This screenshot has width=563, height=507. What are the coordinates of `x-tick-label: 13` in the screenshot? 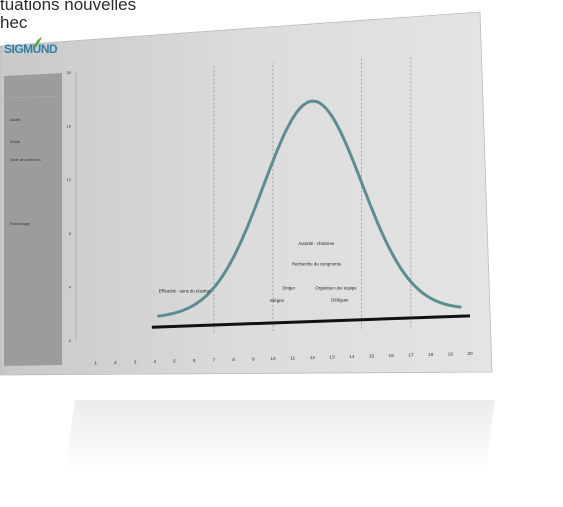 It's located at (332, 358).